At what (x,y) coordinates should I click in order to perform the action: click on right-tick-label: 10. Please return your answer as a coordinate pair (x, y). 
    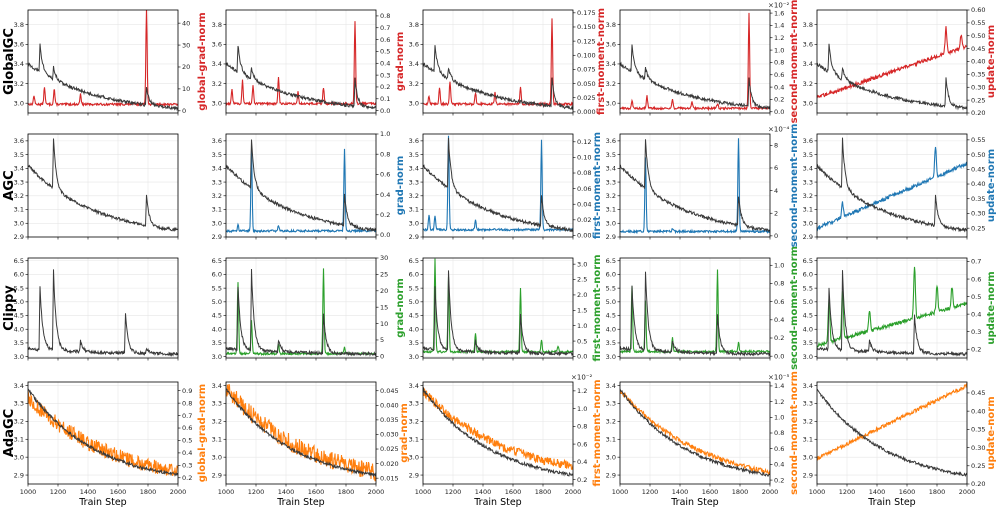
    Looking at the image, I should click on (186, 89).